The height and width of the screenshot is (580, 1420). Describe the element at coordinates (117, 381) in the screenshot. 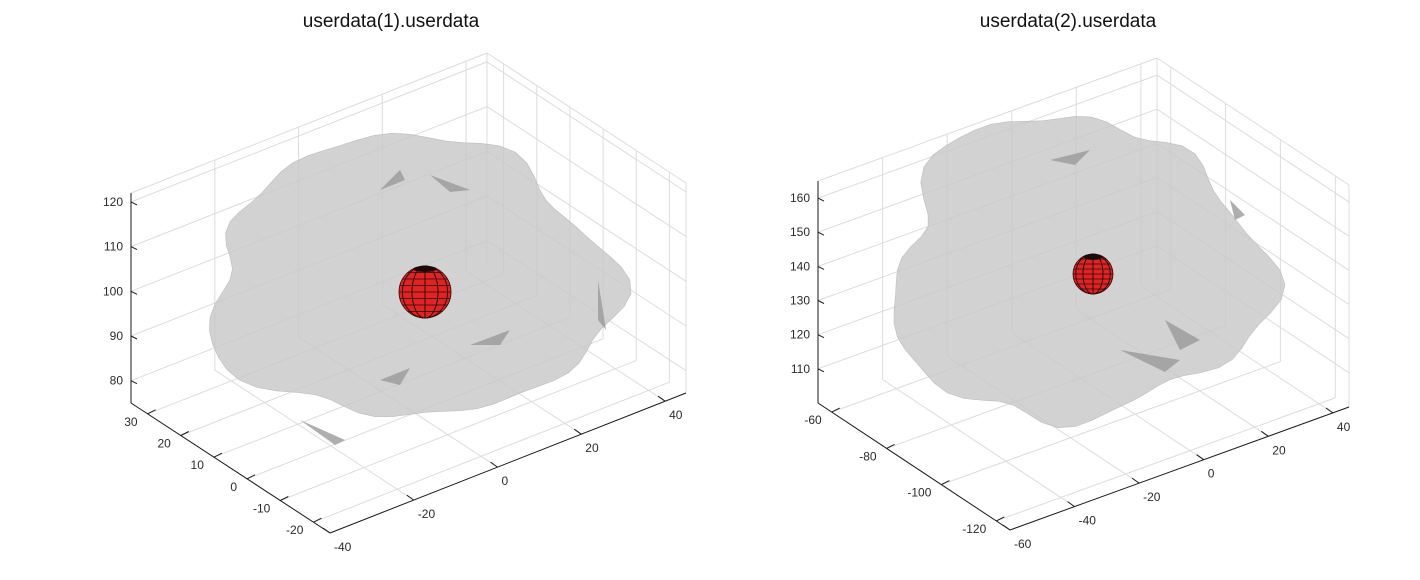

I see `z-tick-label: 80` at that location.